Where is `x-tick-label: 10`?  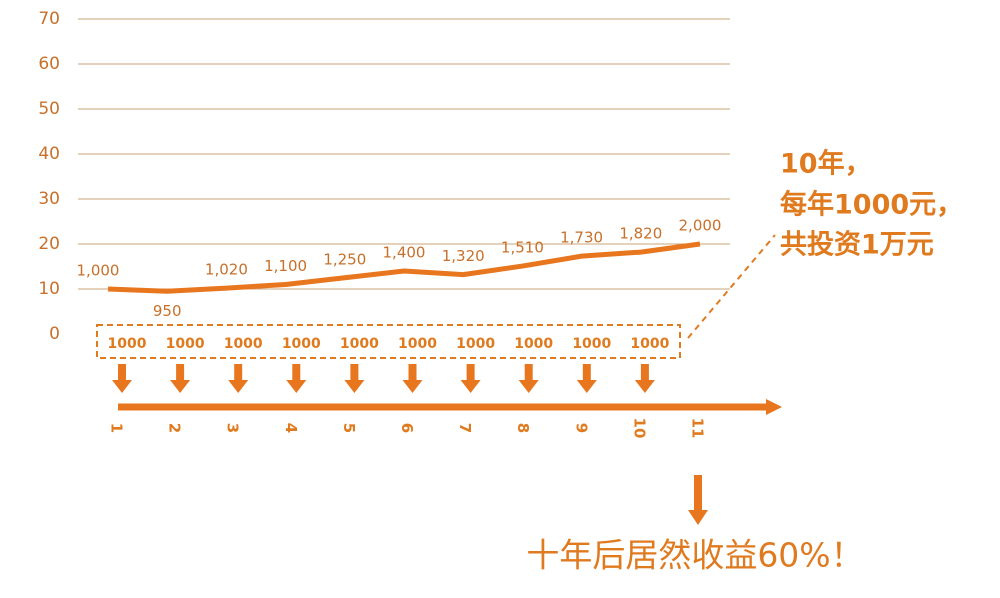 x-tick-label: 10 is located at coordinates (639, 428).